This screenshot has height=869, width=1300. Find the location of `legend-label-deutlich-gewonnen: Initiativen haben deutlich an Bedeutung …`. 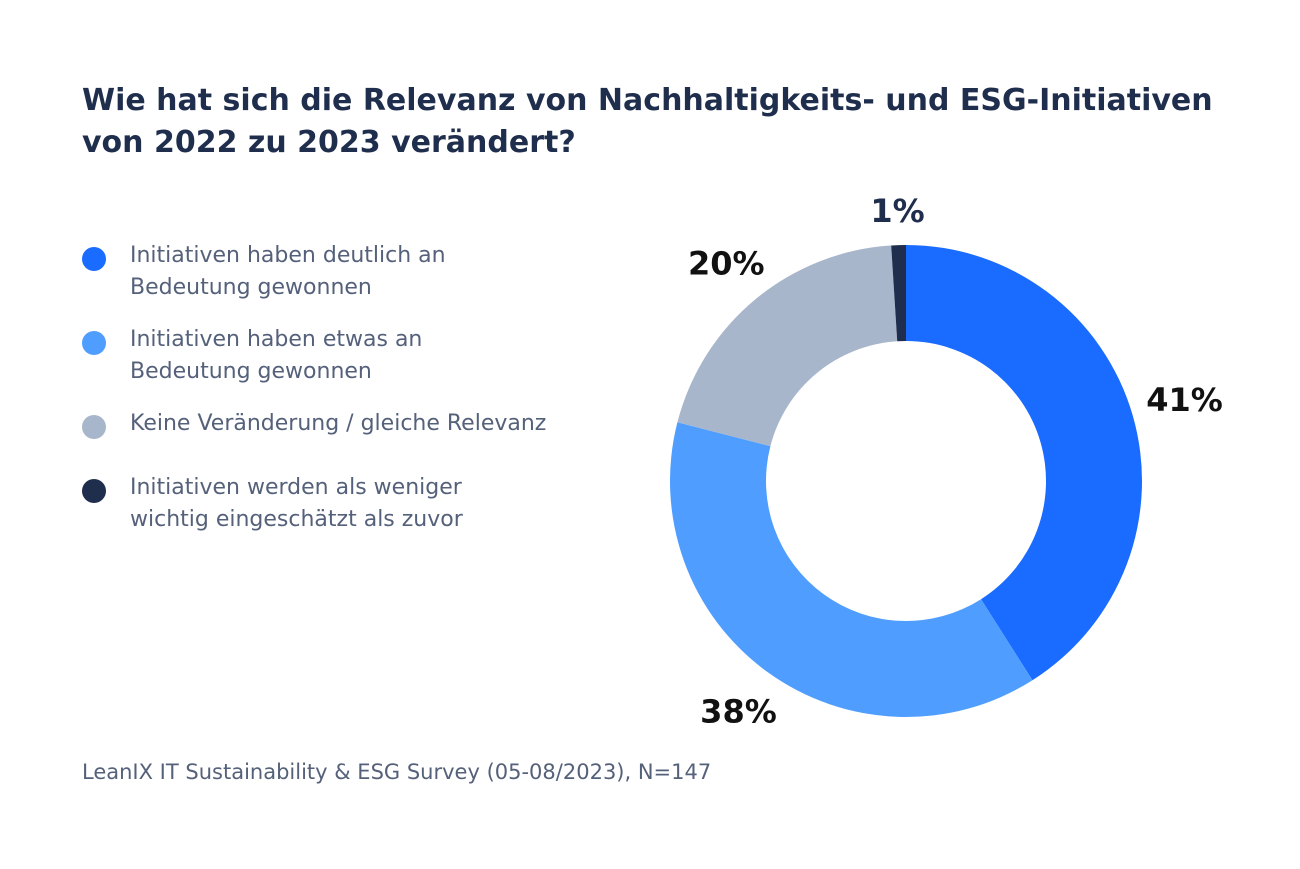

legend-label-deutlich-gewonnen: Initiativen haben deutlich an Bedeutung … is located at coordinates (365, 272).